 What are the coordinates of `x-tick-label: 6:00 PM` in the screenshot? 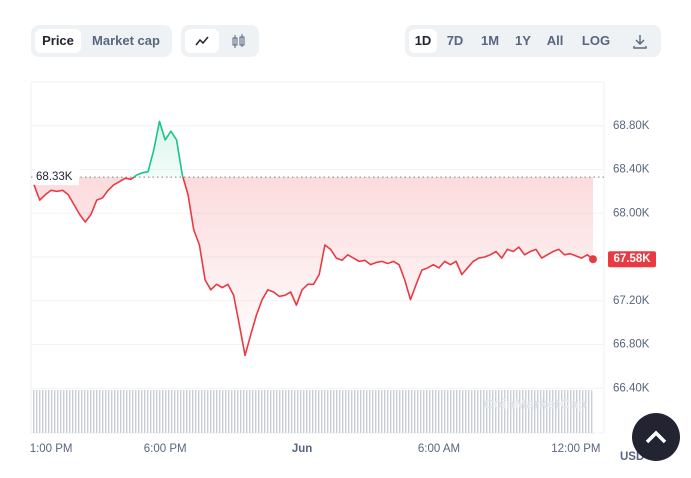 It's located at (165, 449).